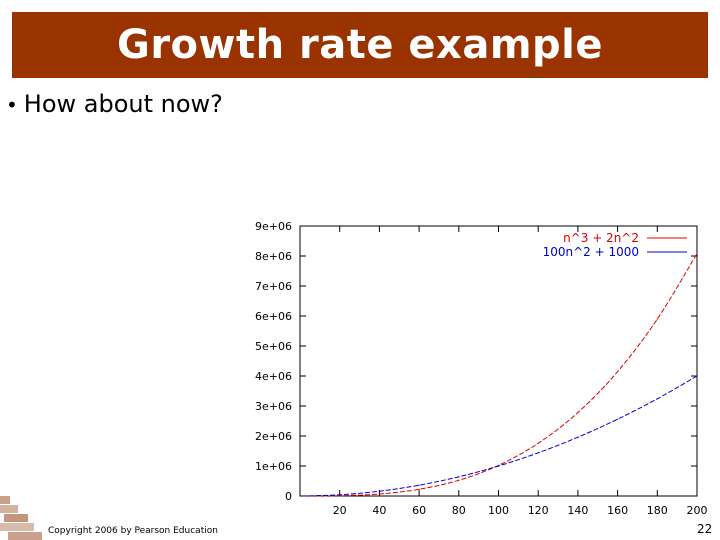 The width and height of the screenshot is (720, 540). I want to click on y-tick-label: 4e+06, so click(273, 376).